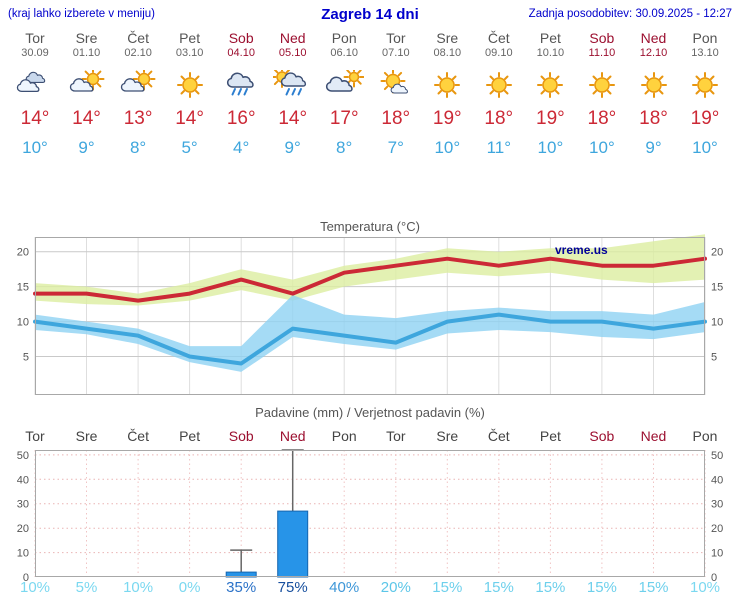  I want to click on precipitation-chart-title: Padavine (mm) / Verjetnost padavin (%), so click(370, 412).